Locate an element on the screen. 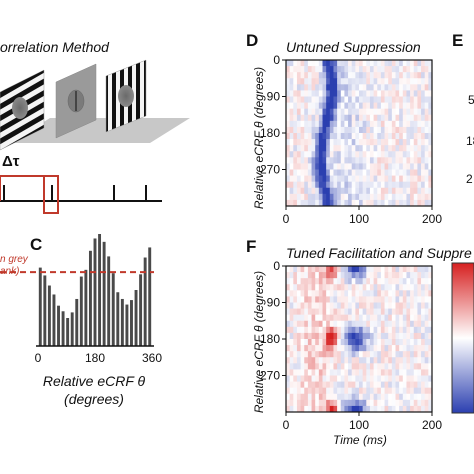 The height and width of the screenshot is (474, 474). correlation-bin is located at coordinates (51, 194).